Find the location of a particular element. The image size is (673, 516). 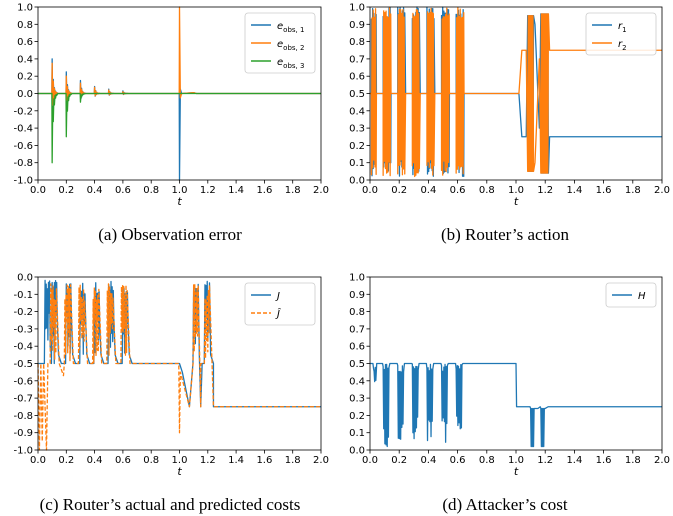

caption-b: (b) Router’s action is located at coordinates (505, 234).